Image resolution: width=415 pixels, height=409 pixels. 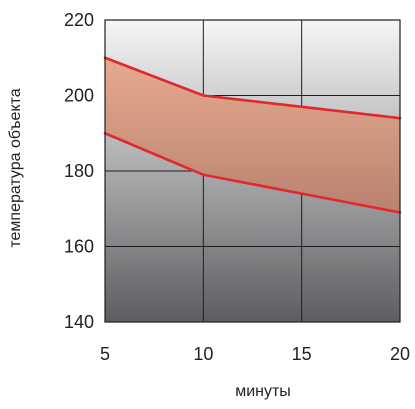 I want to click on y-tick-label: 140, so click(x=79, y=322).